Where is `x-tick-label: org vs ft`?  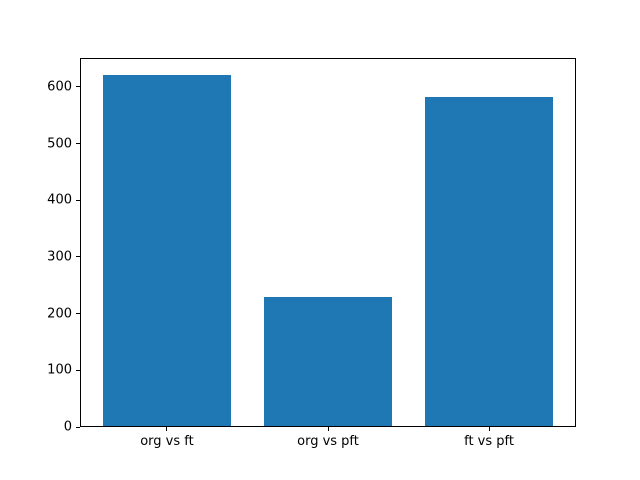
x-tick-label: org vs ft is located at coordinates (167, 441).